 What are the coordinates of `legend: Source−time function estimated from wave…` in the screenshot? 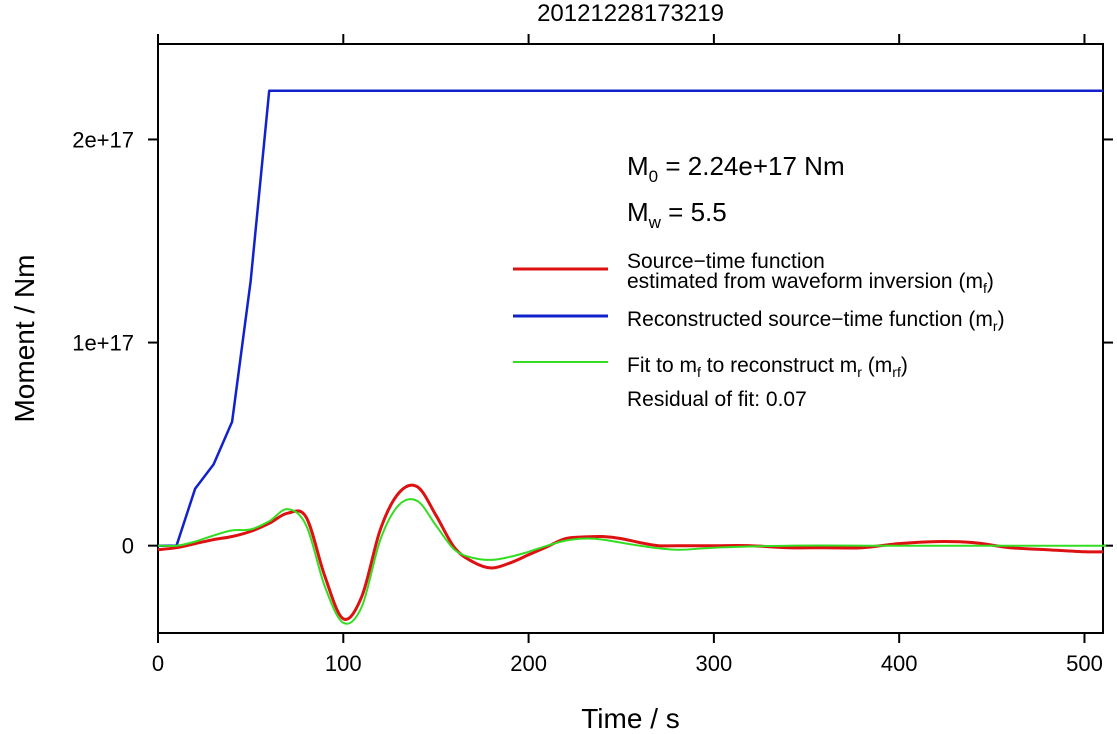 It's located at (759, 330).